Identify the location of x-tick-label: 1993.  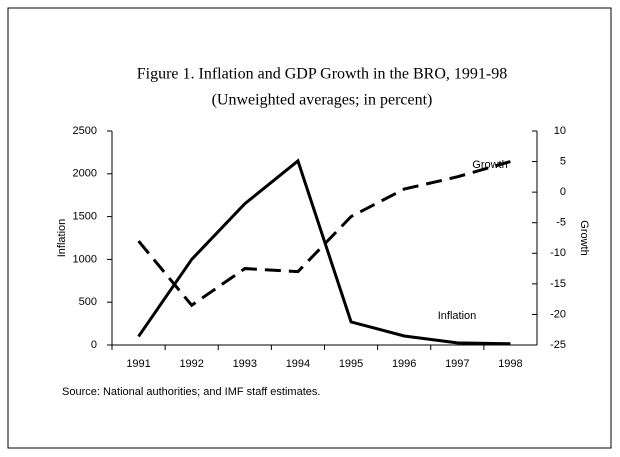
(245, 364).